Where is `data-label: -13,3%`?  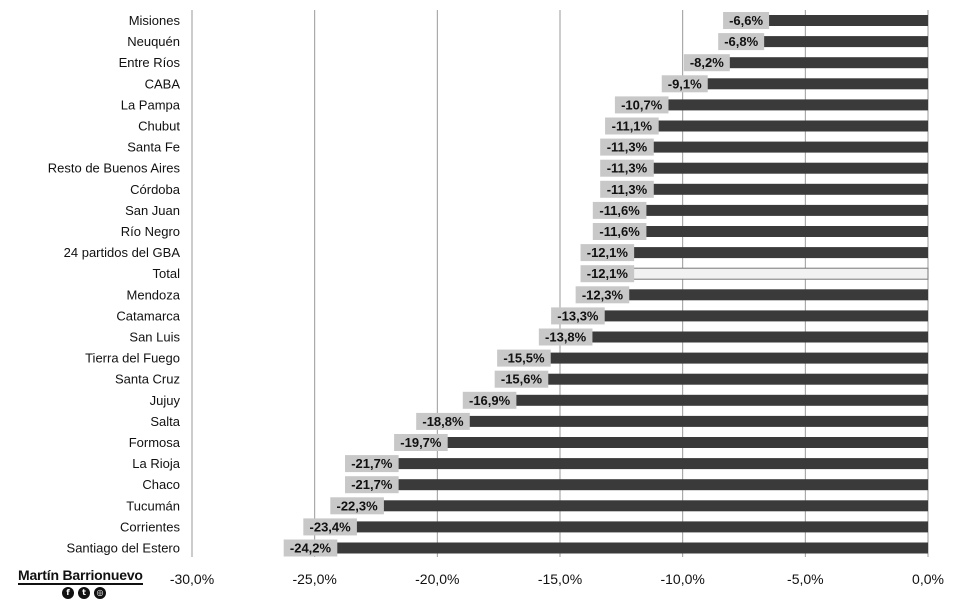
data-label: -13,3% is located at coordinates (578, 315).